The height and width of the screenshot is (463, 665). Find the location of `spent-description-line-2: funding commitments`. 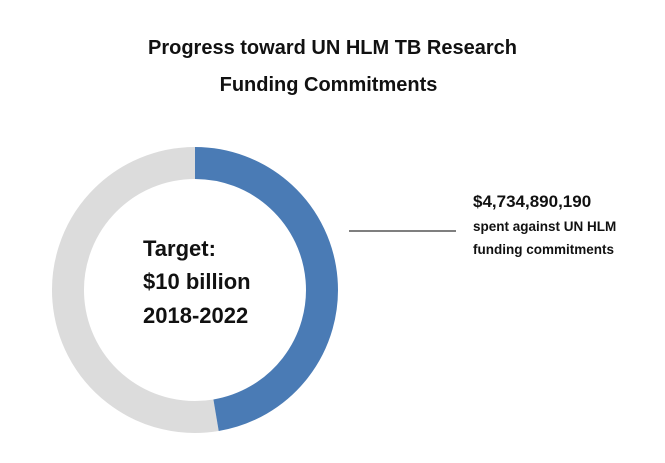

spent-description-line-2: funding commitments is located at coordinates (543, 249).